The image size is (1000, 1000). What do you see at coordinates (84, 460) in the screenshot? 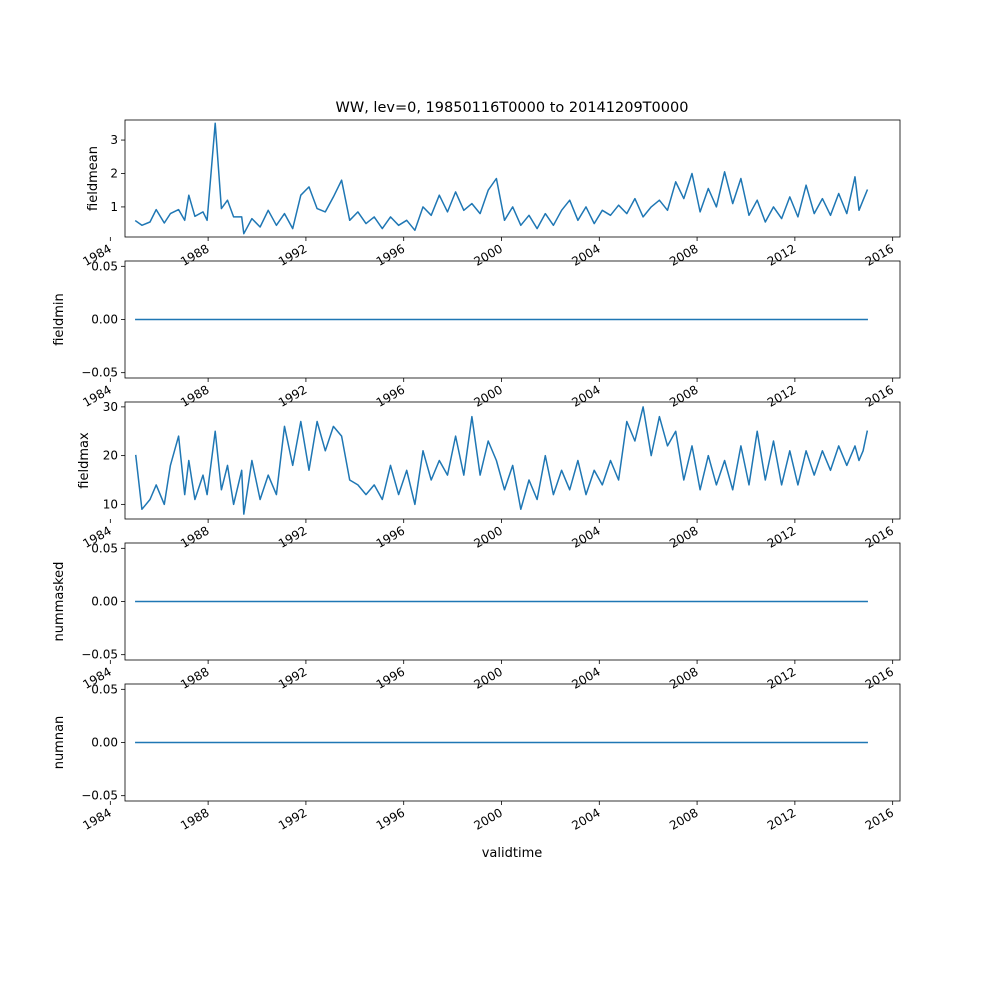
I see `y-axis-label: fieldmax` at bounding box center [84, 460].